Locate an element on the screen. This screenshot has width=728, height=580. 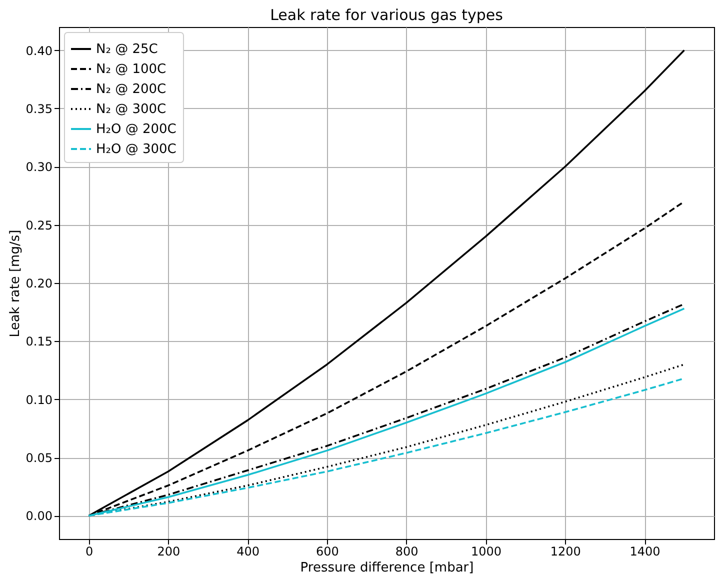
x-tick-label: 1000 is located at coordinates (486, 551).